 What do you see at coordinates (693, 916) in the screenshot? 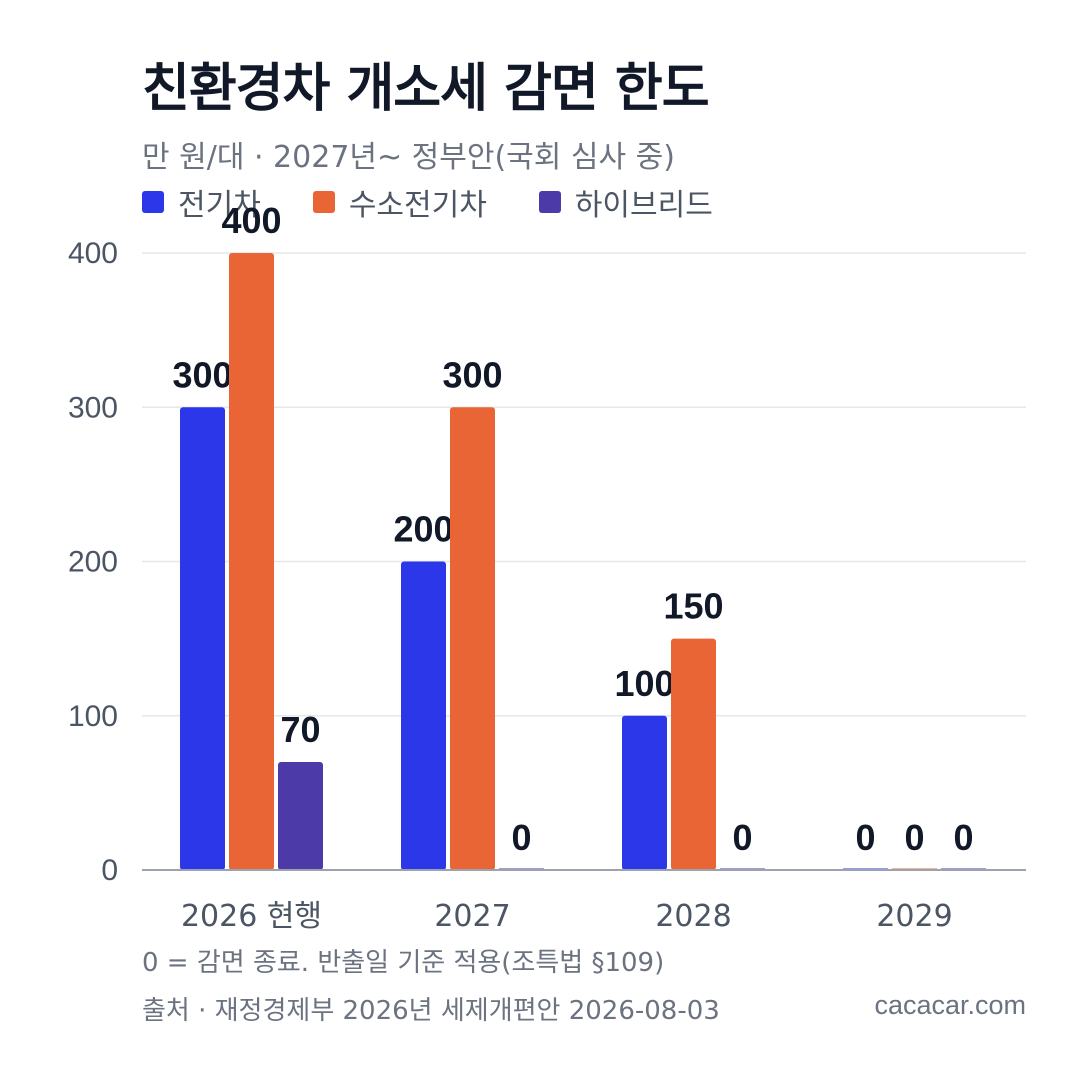
I see `x-tick-label: 2028` at bounding box center [693, 916].